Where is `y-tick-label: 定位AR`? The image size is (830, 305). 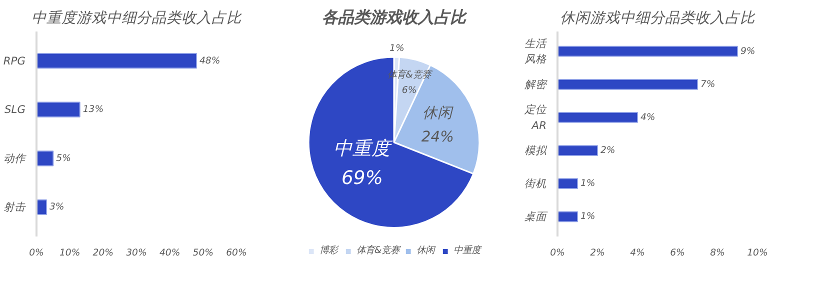 y-tick-label: 定位AR is located at coordinates (536, 117).